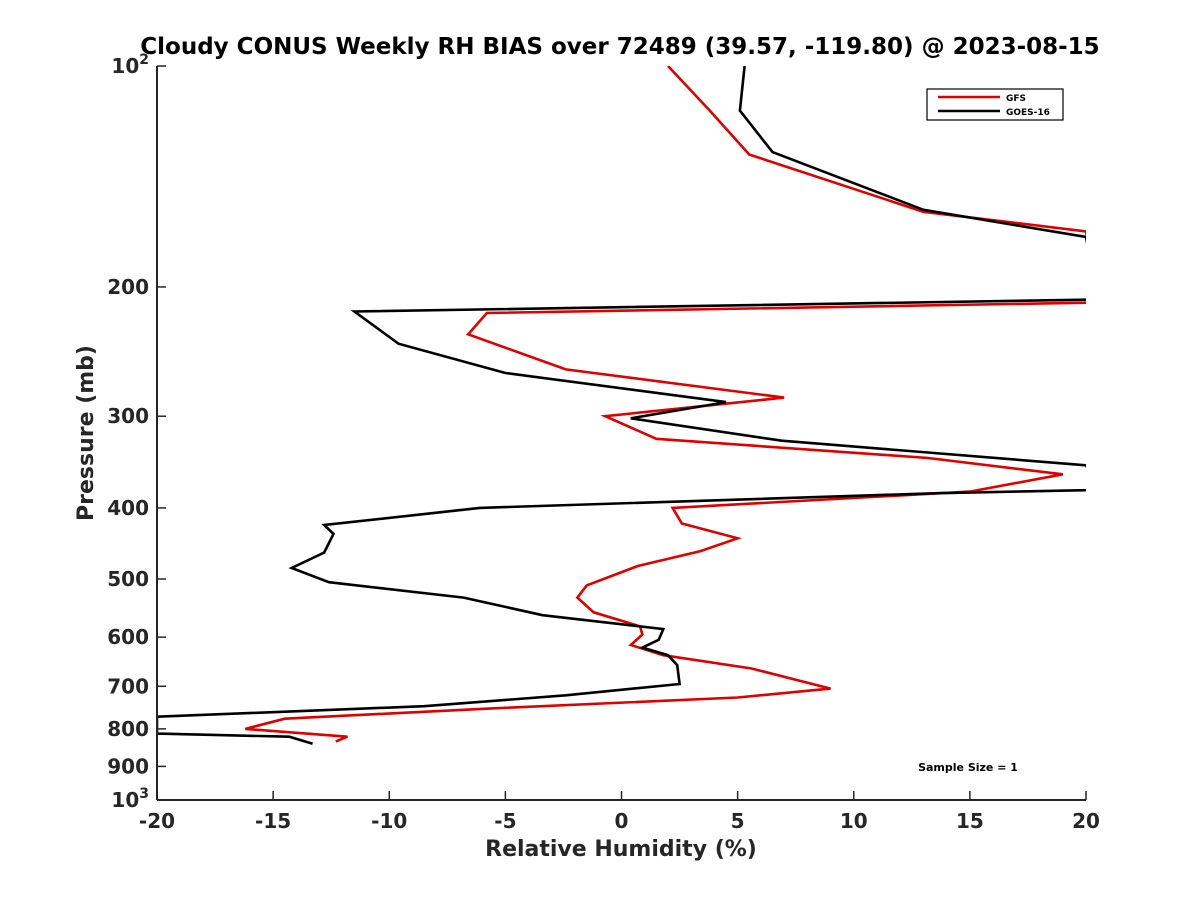 The image size is (1200, 900). I want to click on y-tick-label: 400, so click(128, 508).